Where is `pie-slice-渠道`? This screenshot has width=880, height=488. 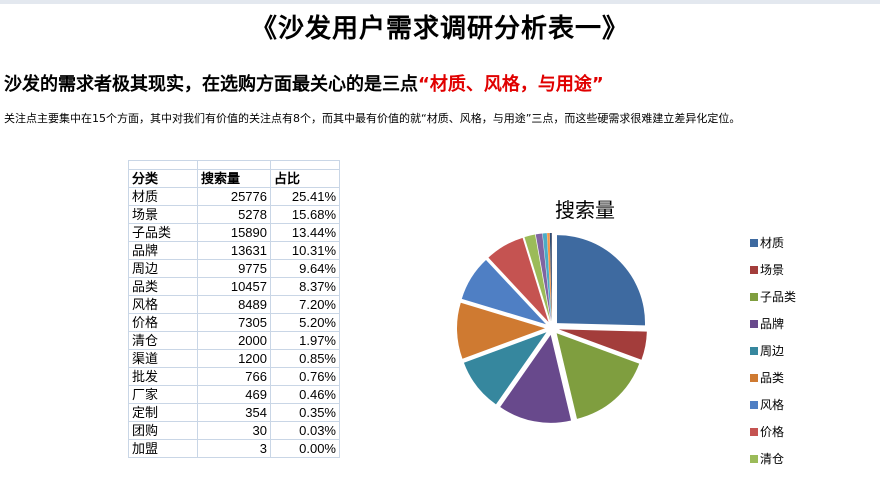
pie-slice-渠道 is located at coordinates (543, 277).